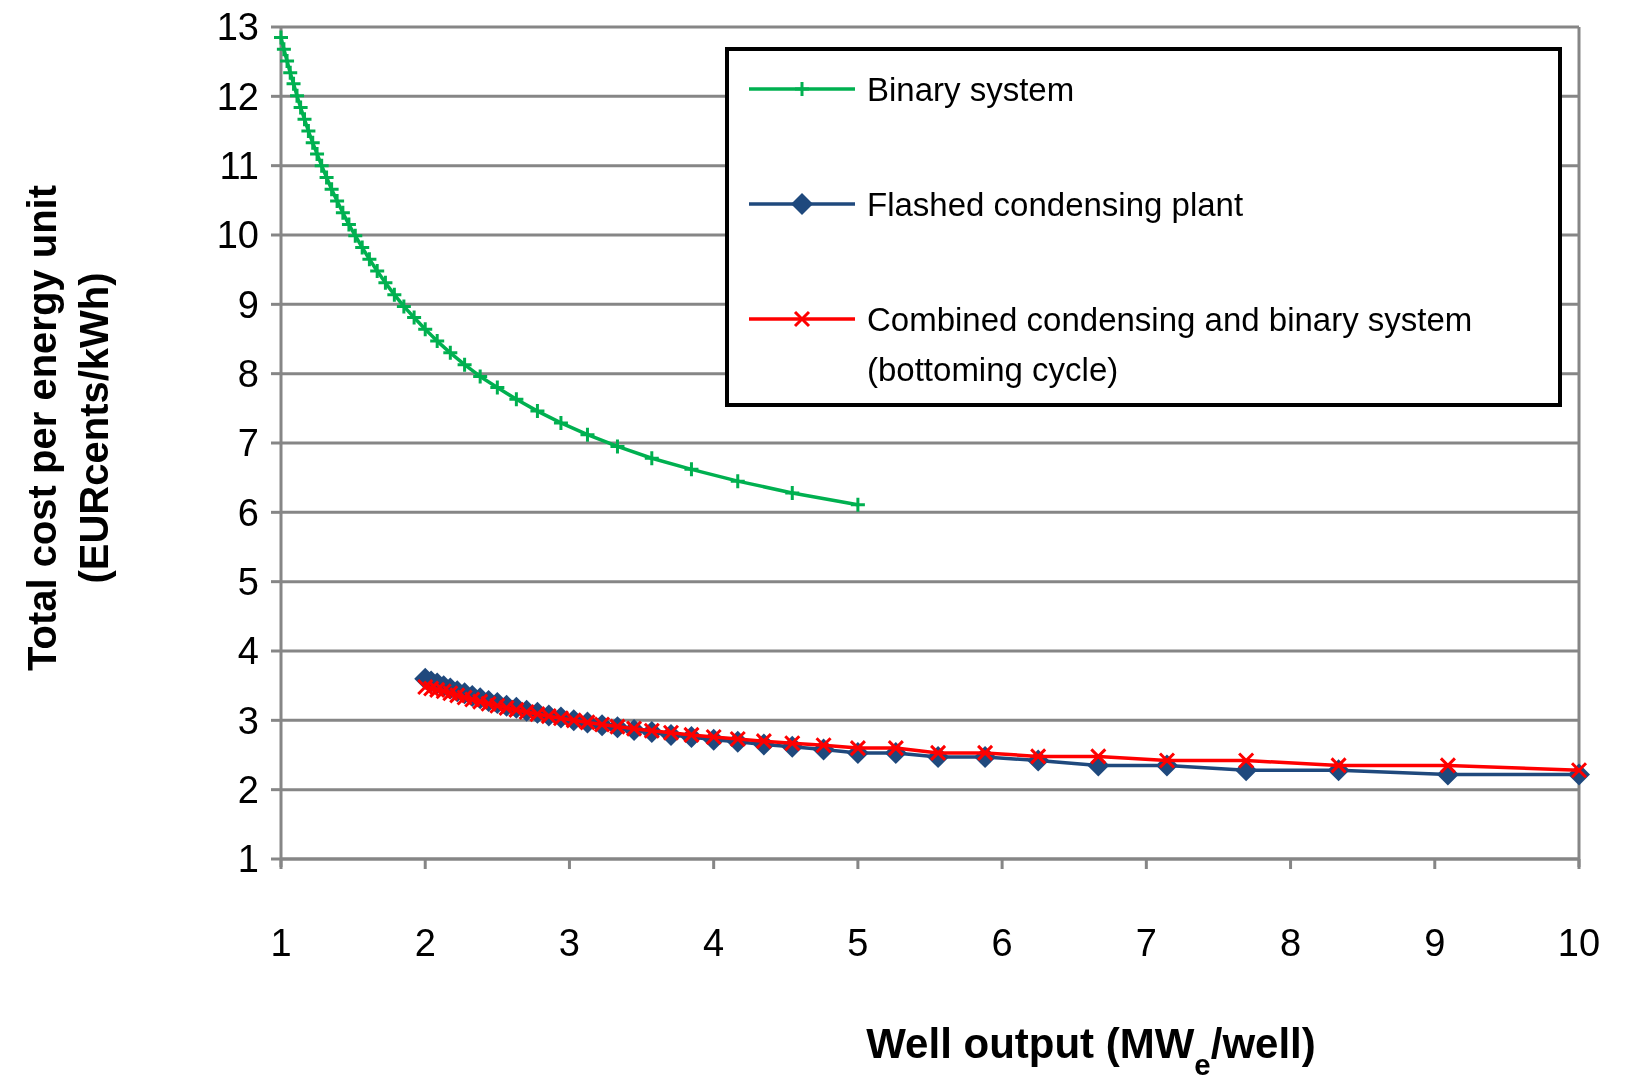 This screenshot has width=1627, height=1086. Describe the element at coordinates (248, 443) in the screenshot. I see `y-tick-label: 7` at that location.